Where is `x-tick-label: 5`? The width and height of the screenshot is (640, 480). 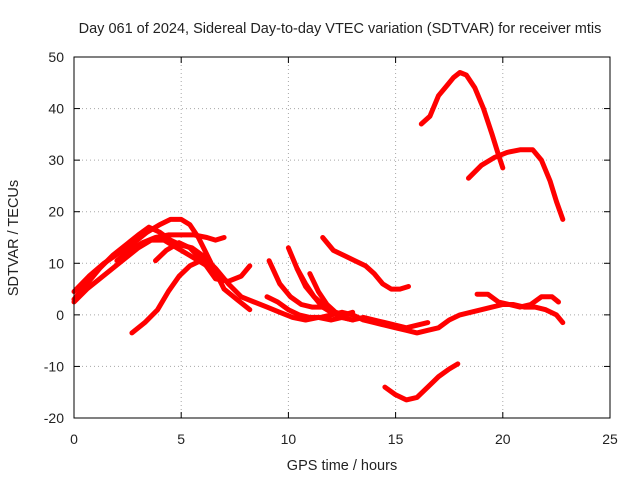
x-tick-label: 5 is located at coordinates (181, 439).